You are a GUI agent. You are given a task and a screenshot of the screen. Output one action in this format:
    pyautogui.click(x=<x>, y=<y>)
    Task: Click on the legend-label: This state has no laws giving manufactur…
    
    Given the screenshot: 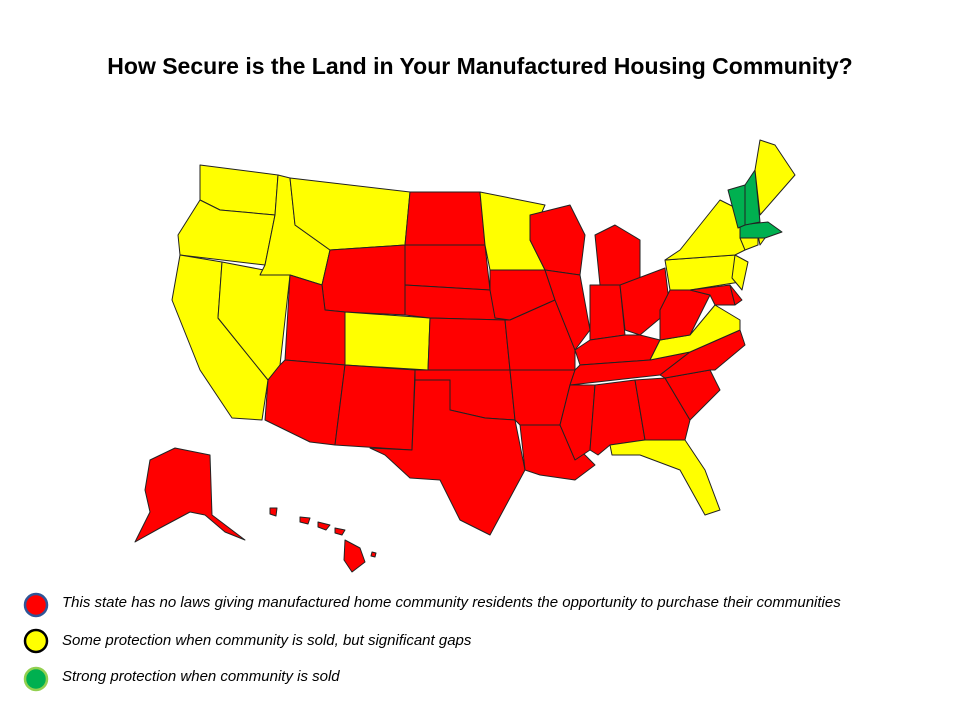 What is the action you would take?
    pyautogui.click(x=451, y=602)
    